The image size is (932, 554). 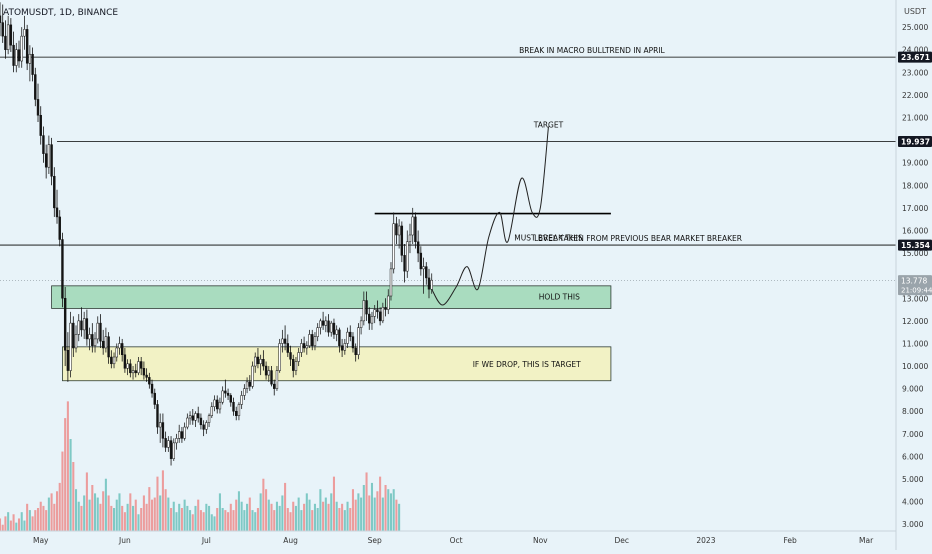 I want to click on time-axis: May Jun Jul Aug Sep Oct Nov Dec 2023 Feb Mar, so click(x=453, y=540).